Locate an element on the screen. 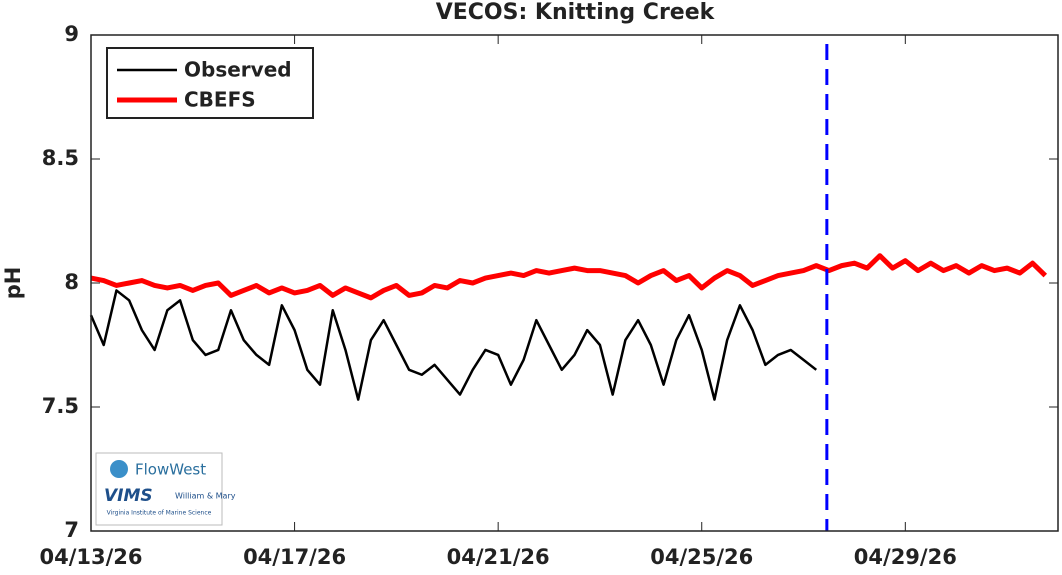  logo-institute: VIMS is located at coordinates (128, 496).